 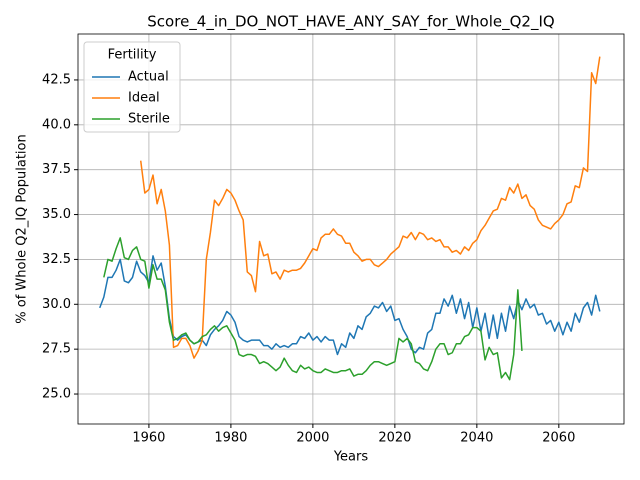 I want to click on y-tick-label: 30.0, so click(x=56, y=304).